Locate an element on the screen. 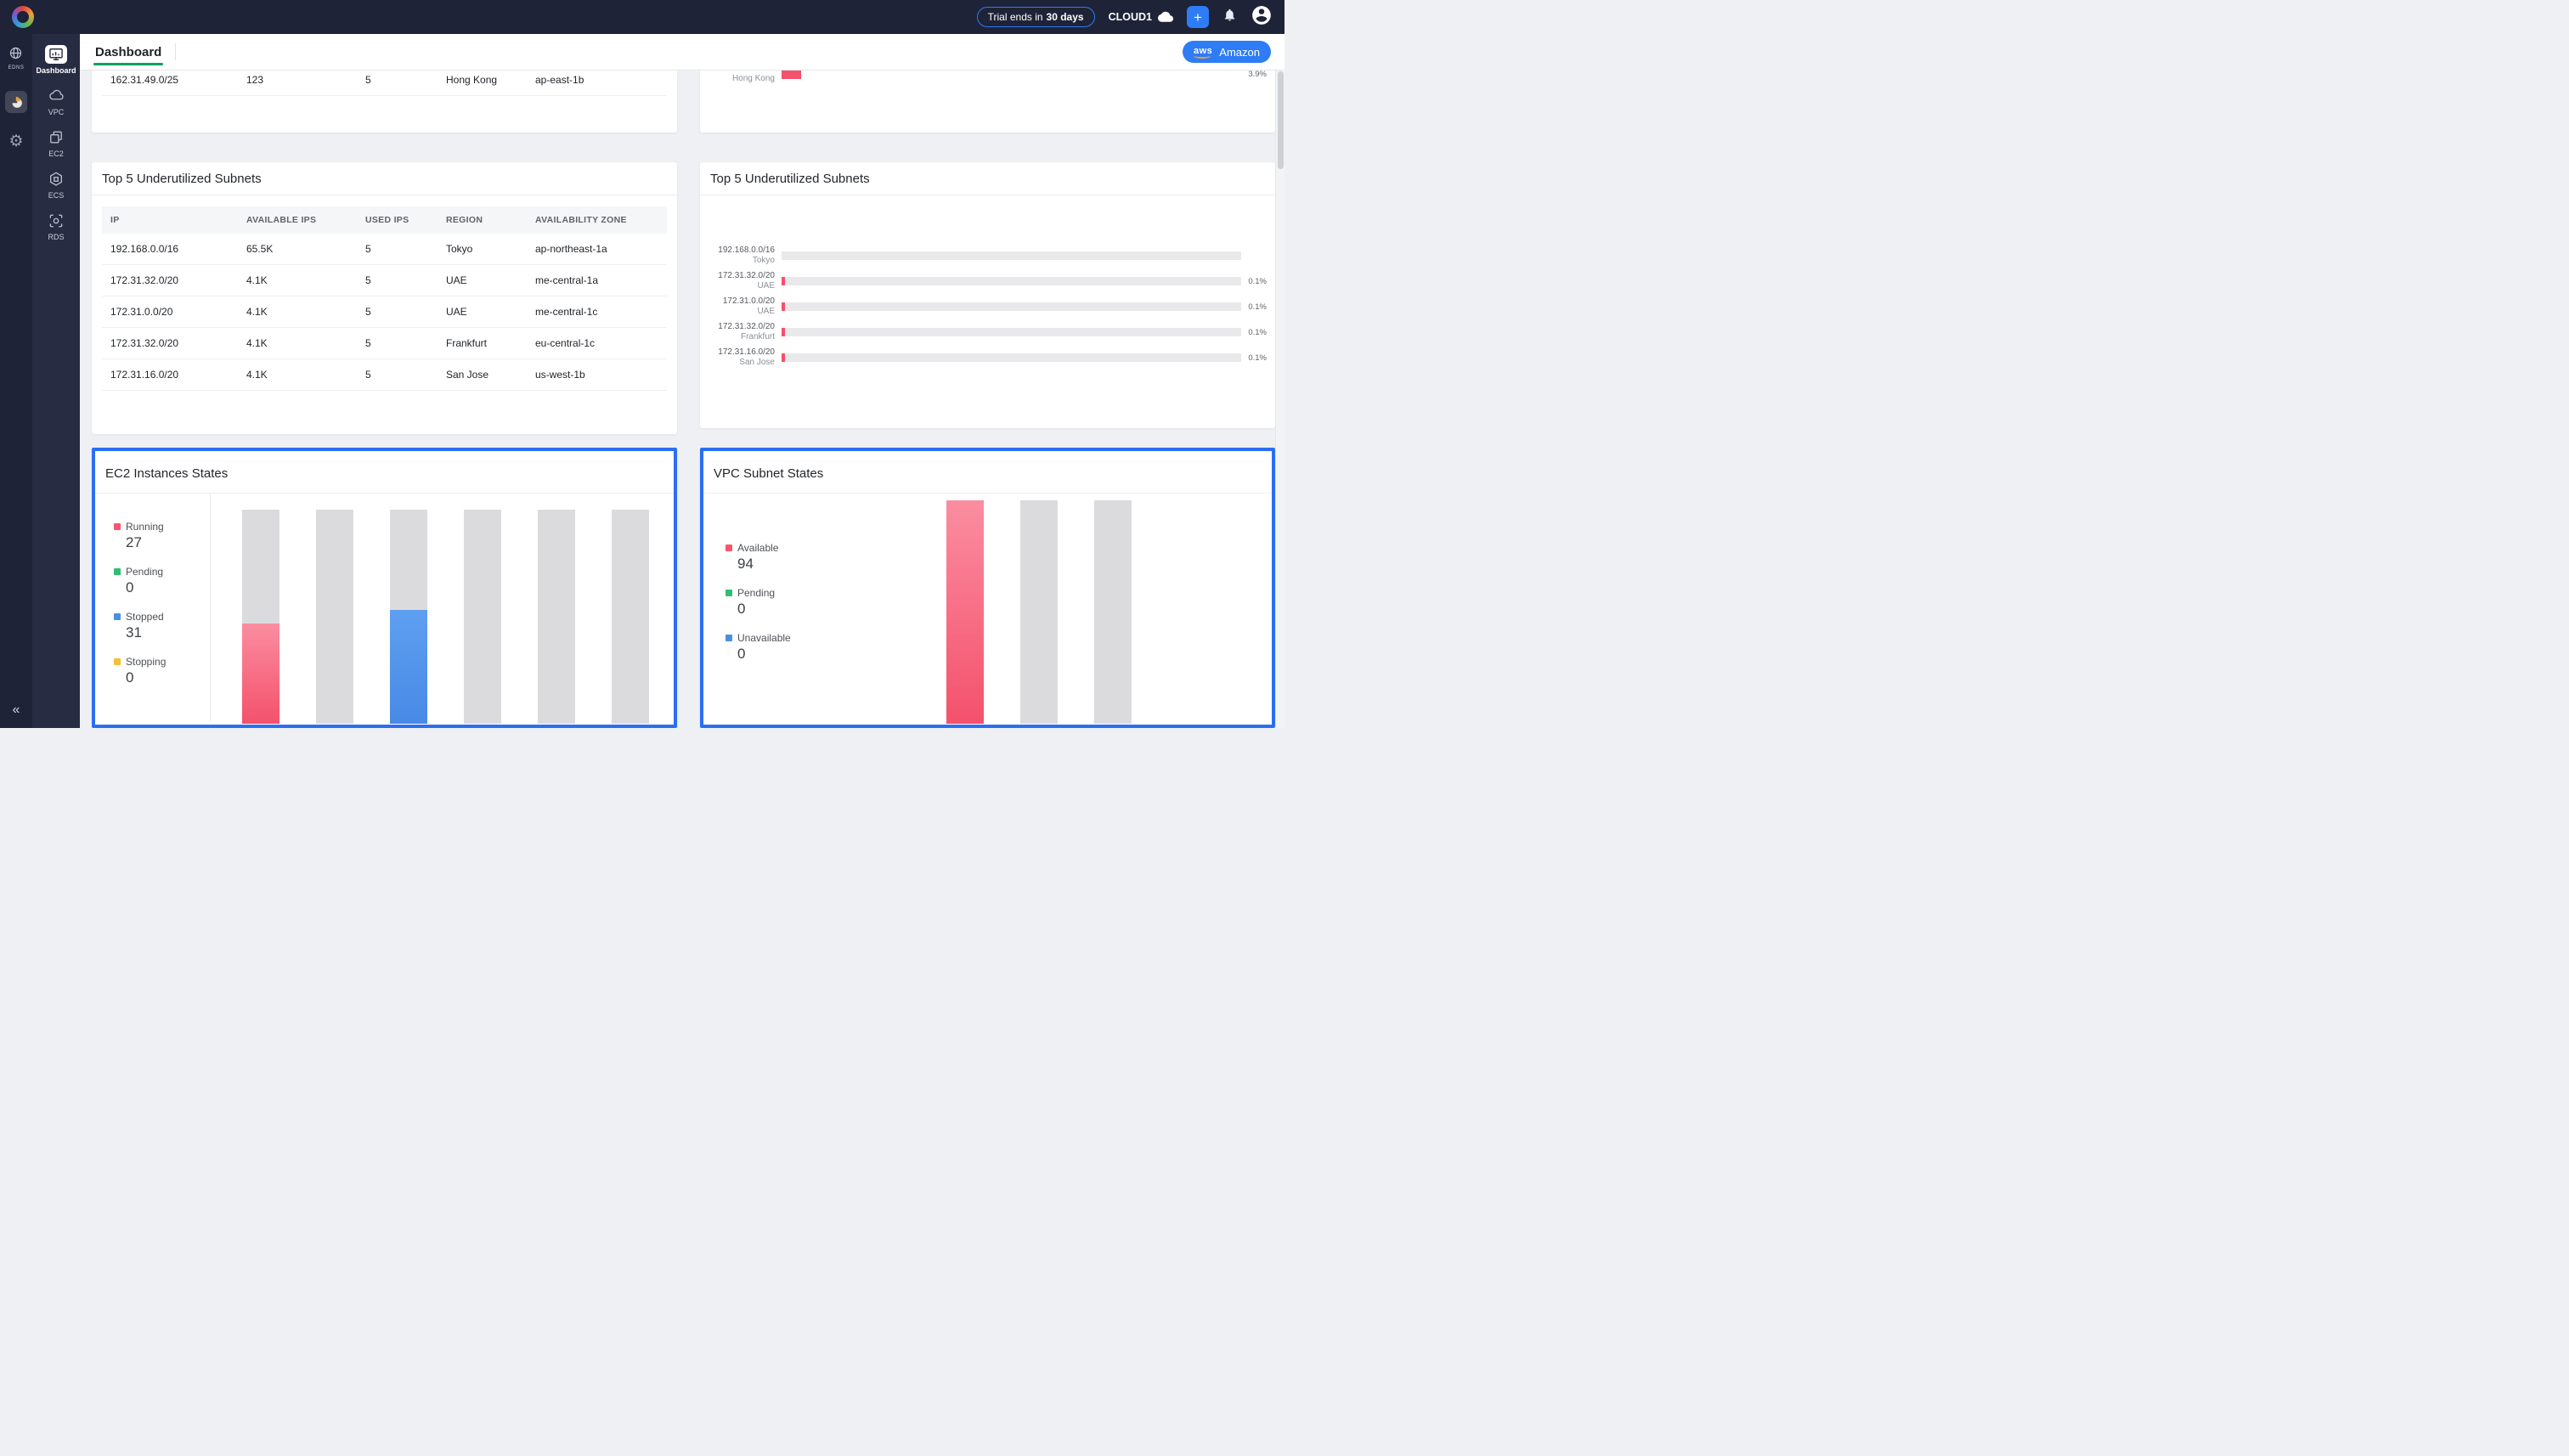 The width and height of the screenshot is (2569, 1456). legend-label: Unavailable is located at coordinates (764, 638).